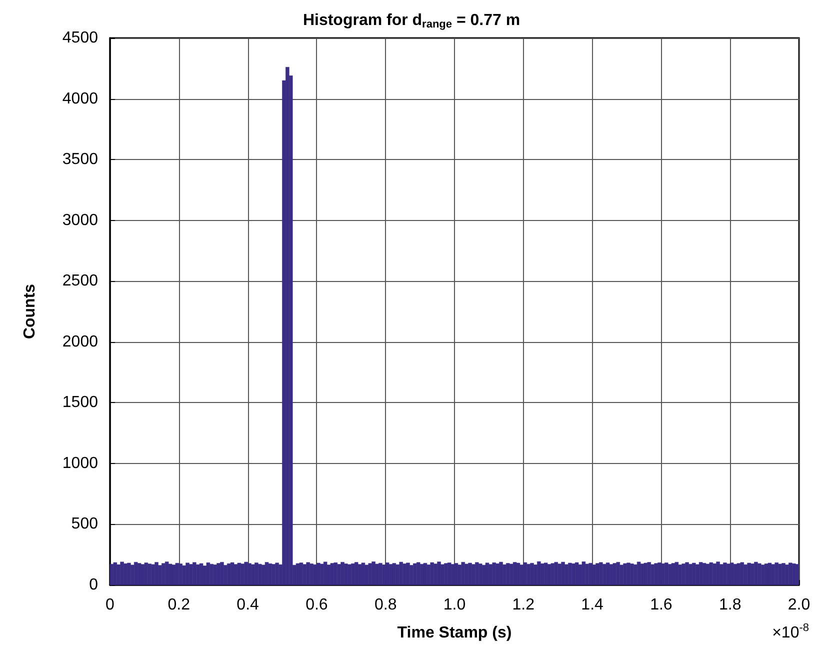  Describe the element at coordinates (179, 605) in the screenshot. I see `x-tick-label: 0.2` at that location.